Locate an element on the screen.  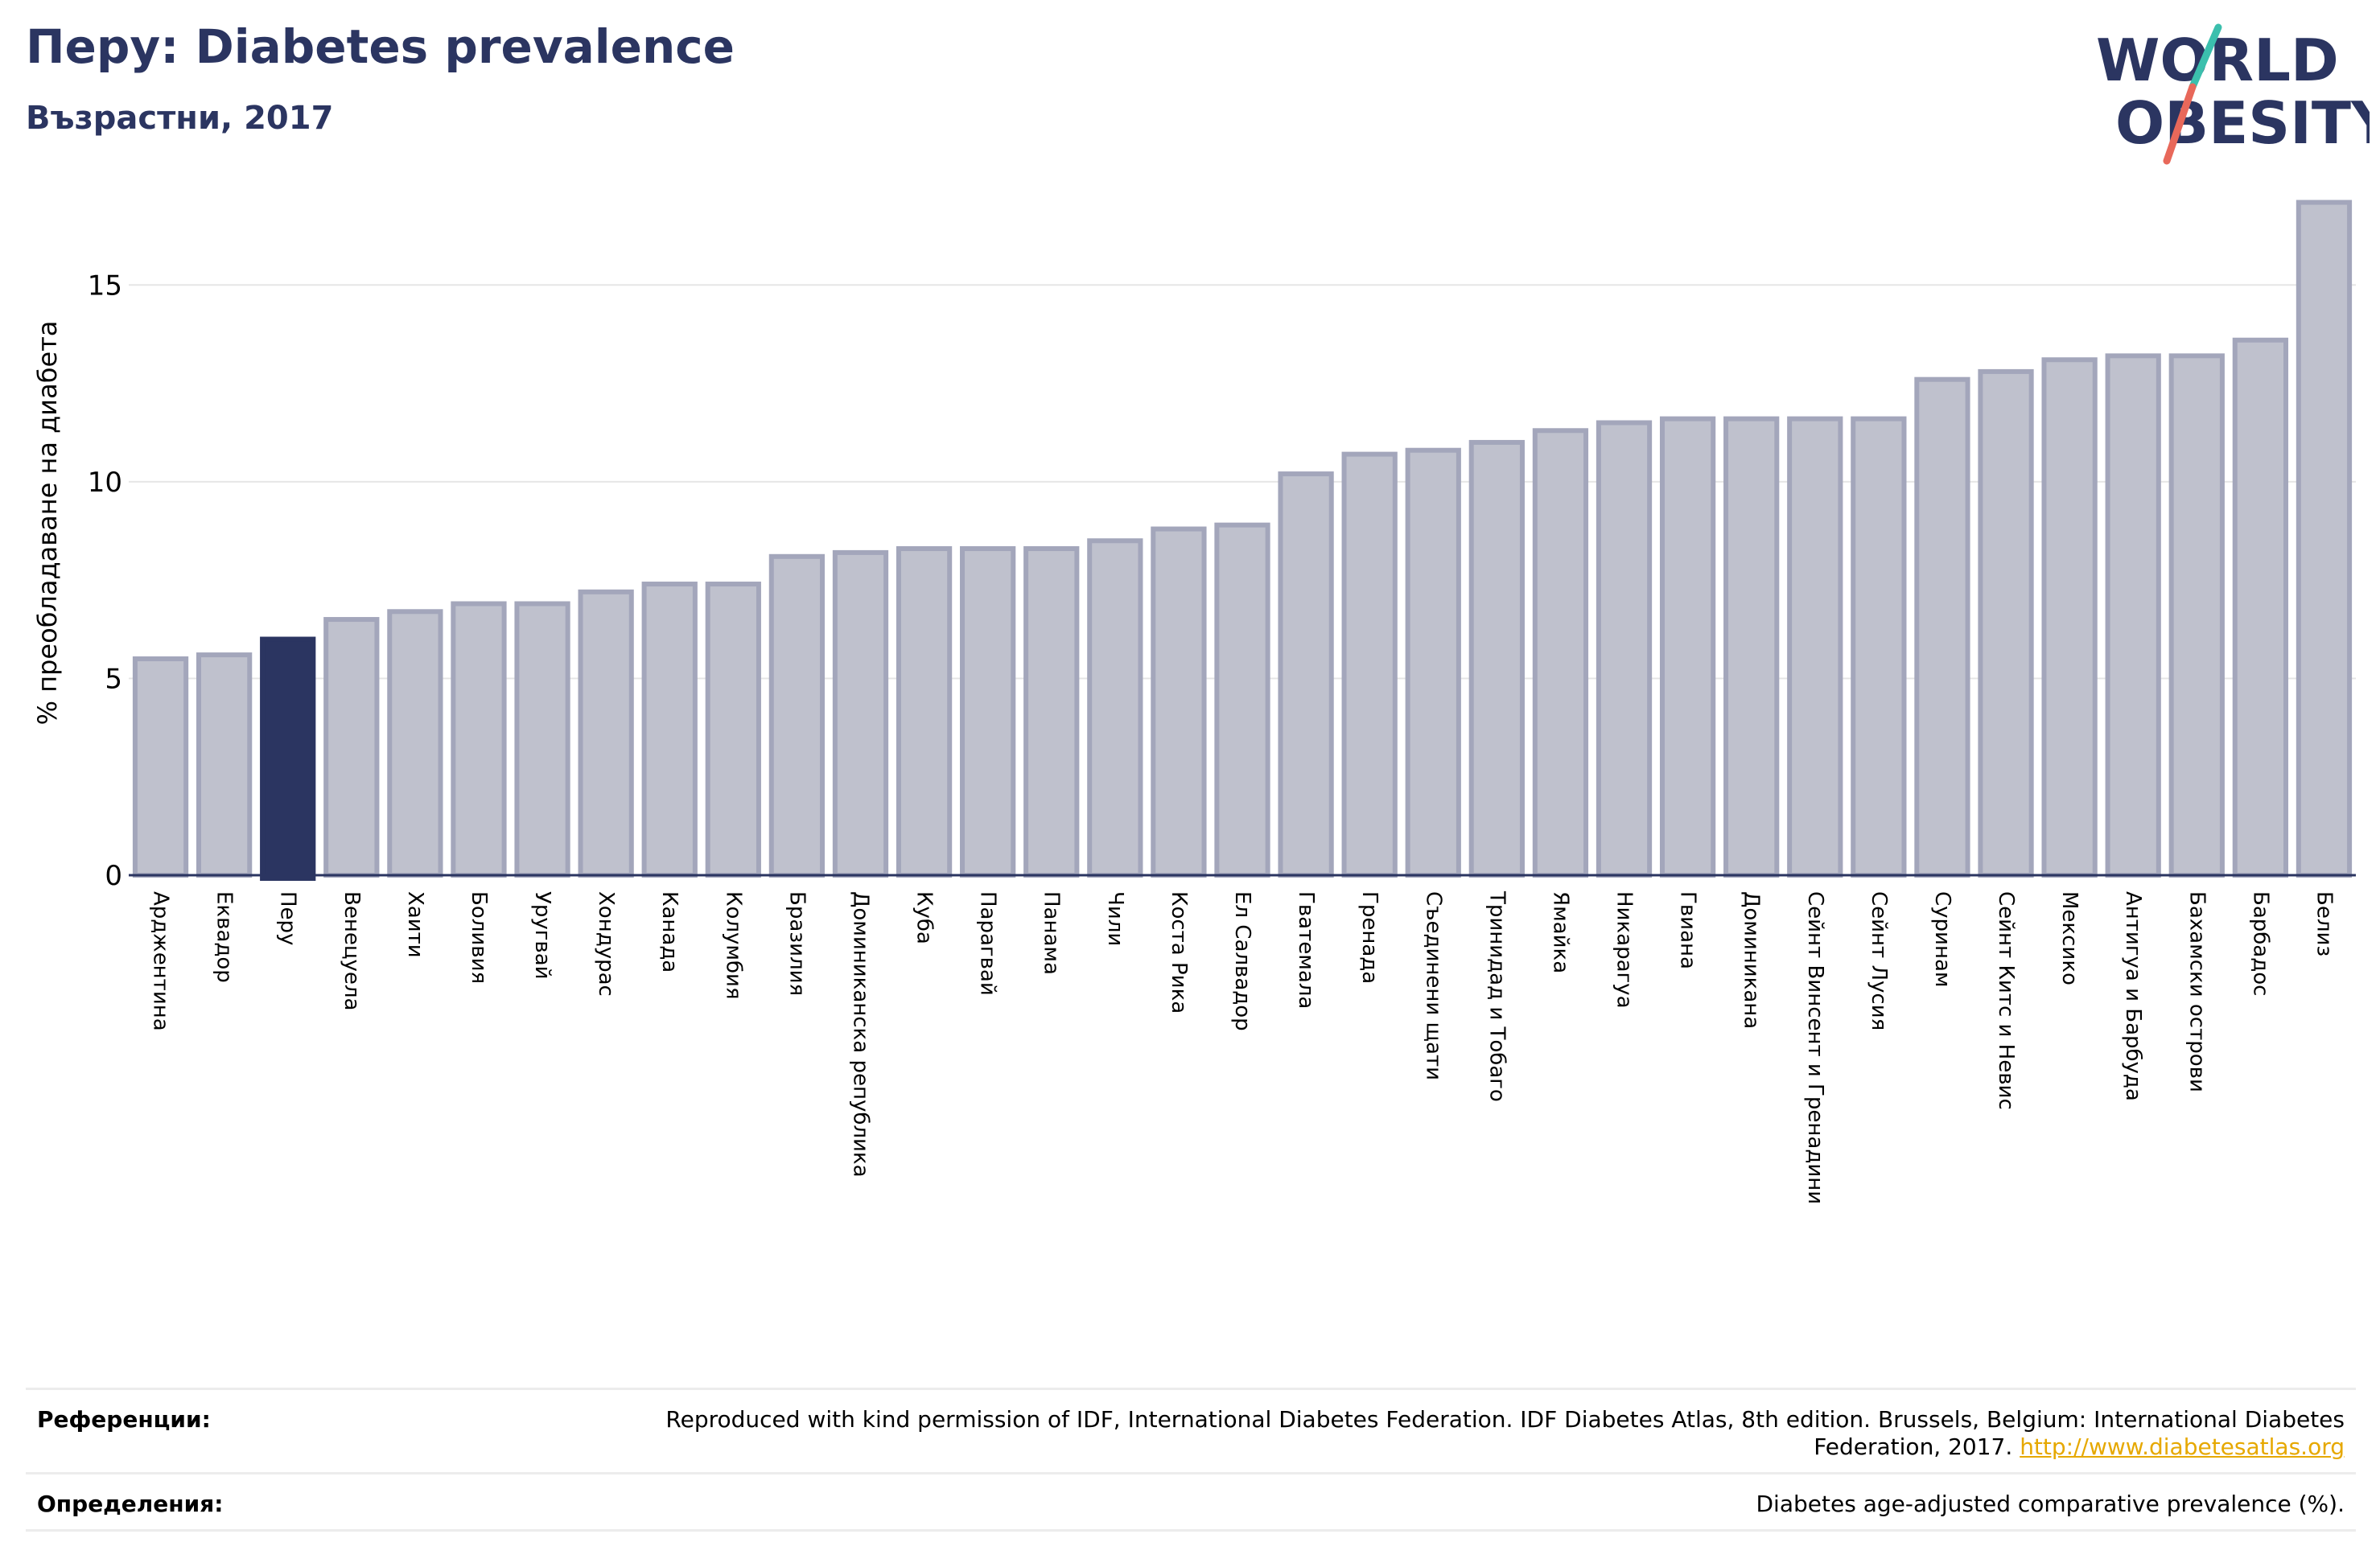
x-tick-label: Ямайка is located at coordinates (1560, 932).